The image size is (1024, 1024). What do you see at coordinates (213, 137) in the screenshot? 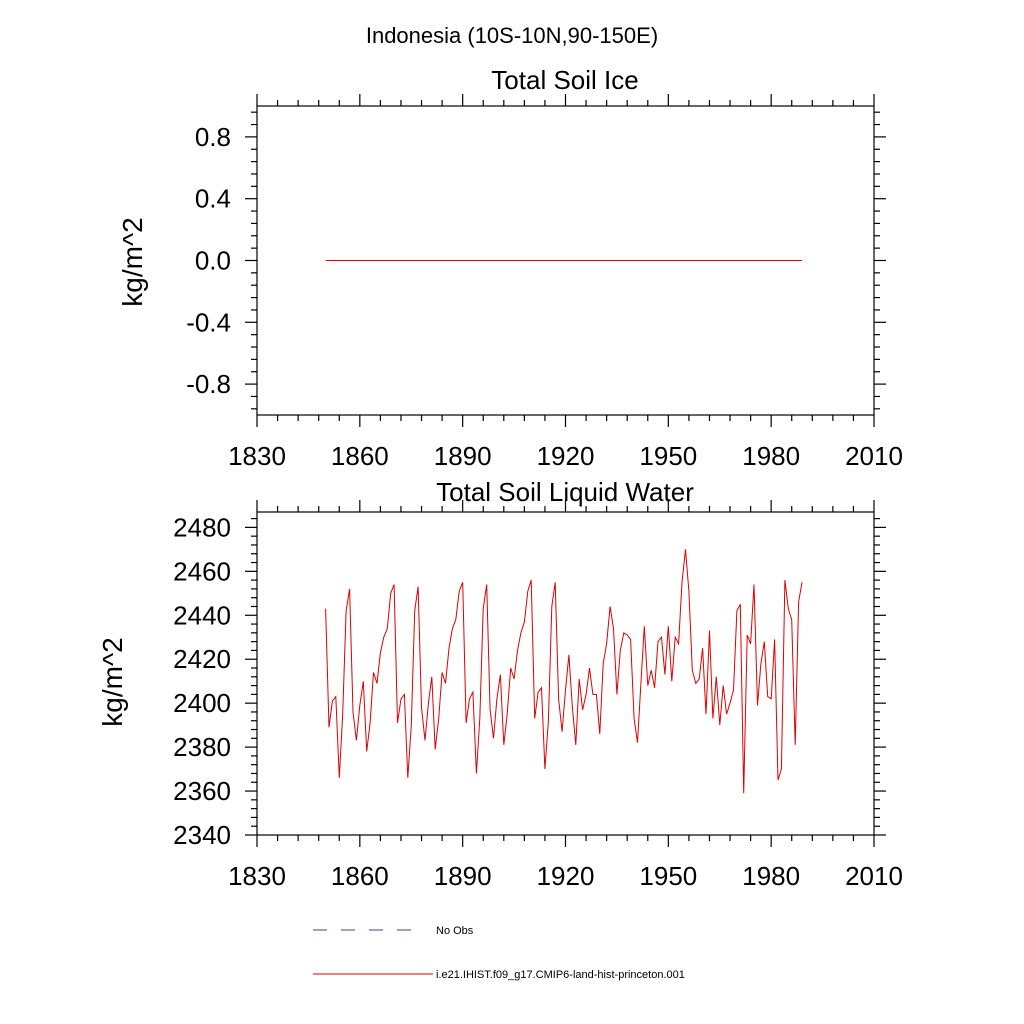
I see `y-tick-label: 0.8` at bounding box center [213, 137].